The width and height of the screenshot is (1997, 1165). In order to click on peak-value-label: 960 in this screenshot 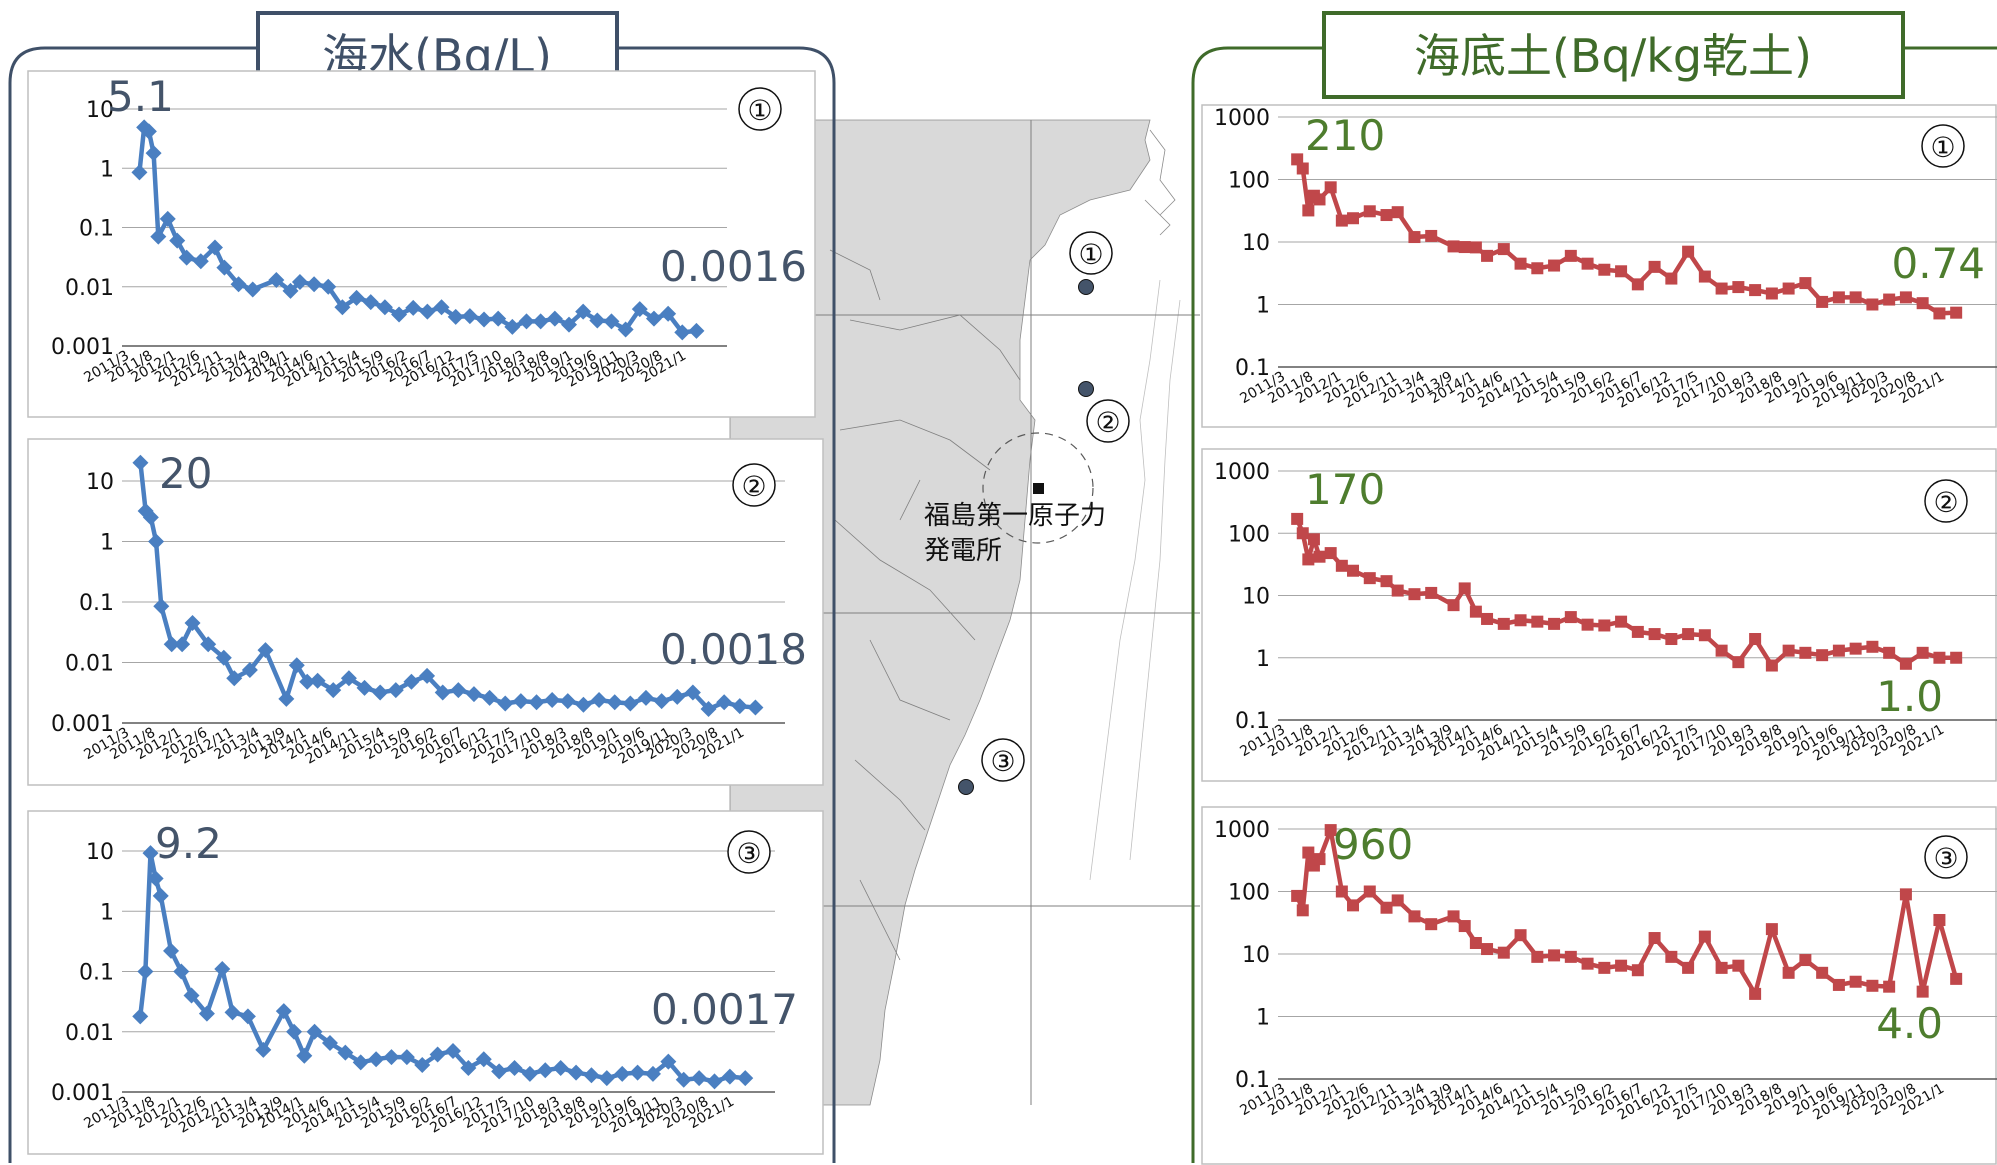, I will do `click(1373, 844)`.